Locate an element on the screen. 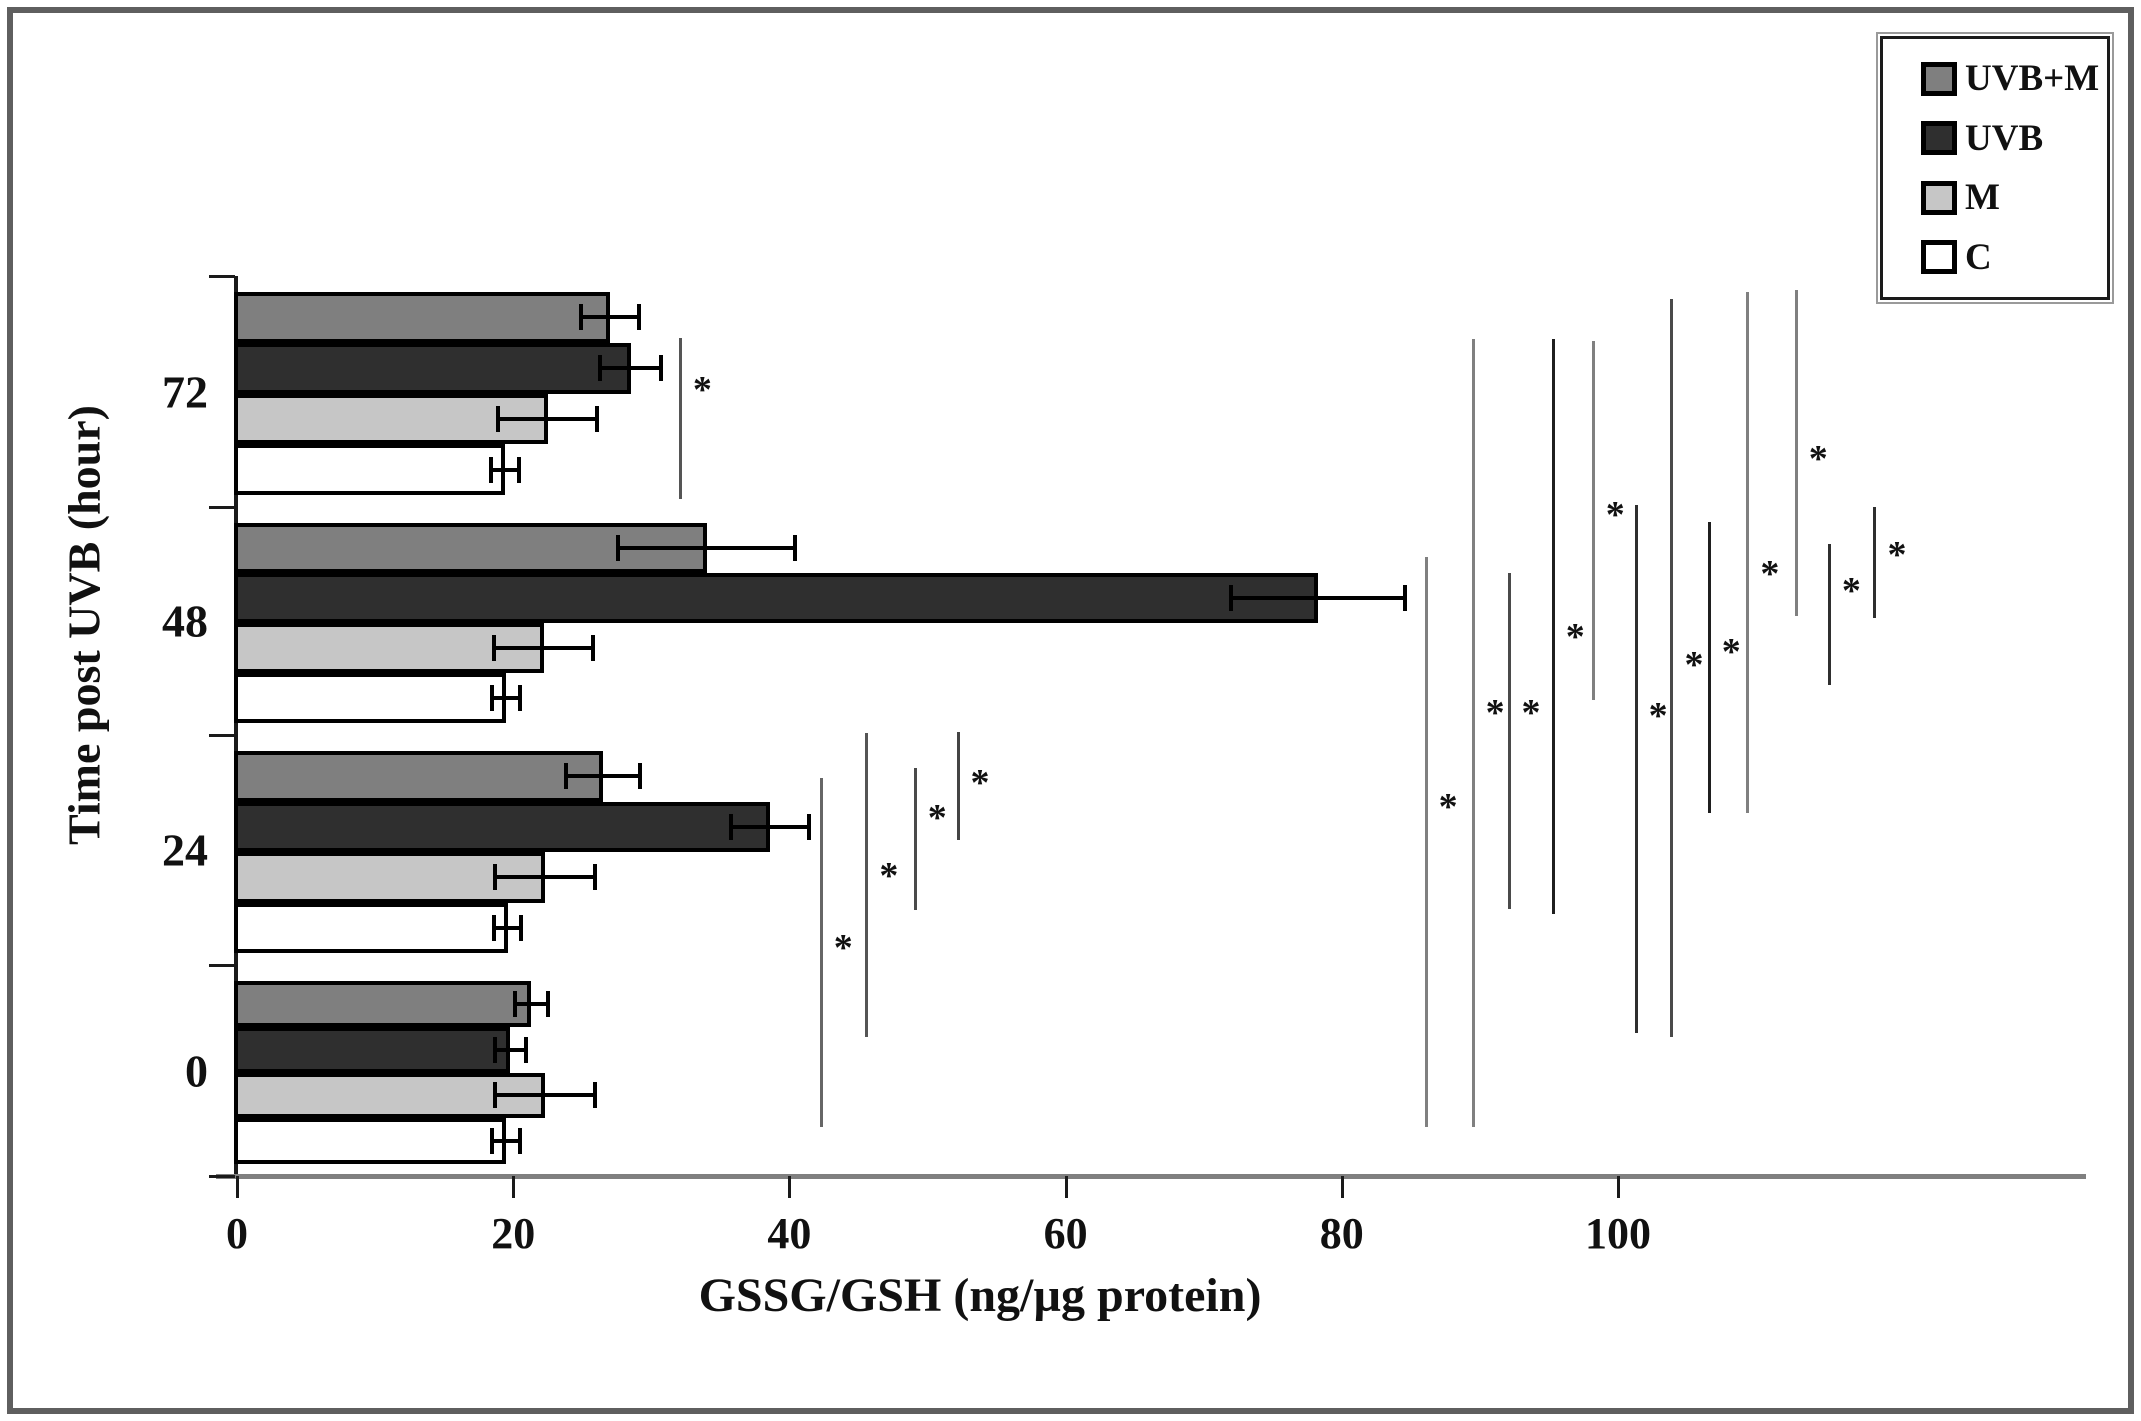 The width and height of the screenshot is (2141, 1421). legend-swatch-uvbm-icon is located at coordinates (1939, 78).